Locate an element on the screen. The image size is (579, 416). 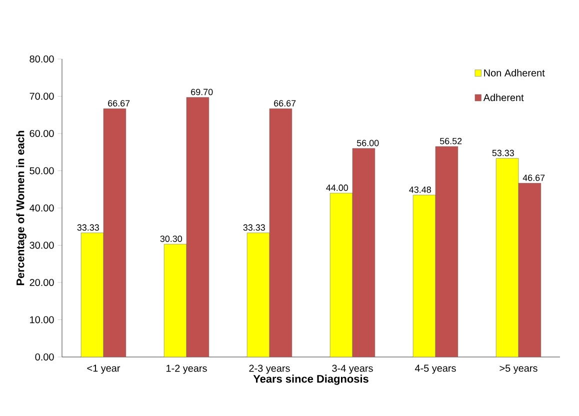
x-tick-label: <1 year is located at coordinates (103, 369).